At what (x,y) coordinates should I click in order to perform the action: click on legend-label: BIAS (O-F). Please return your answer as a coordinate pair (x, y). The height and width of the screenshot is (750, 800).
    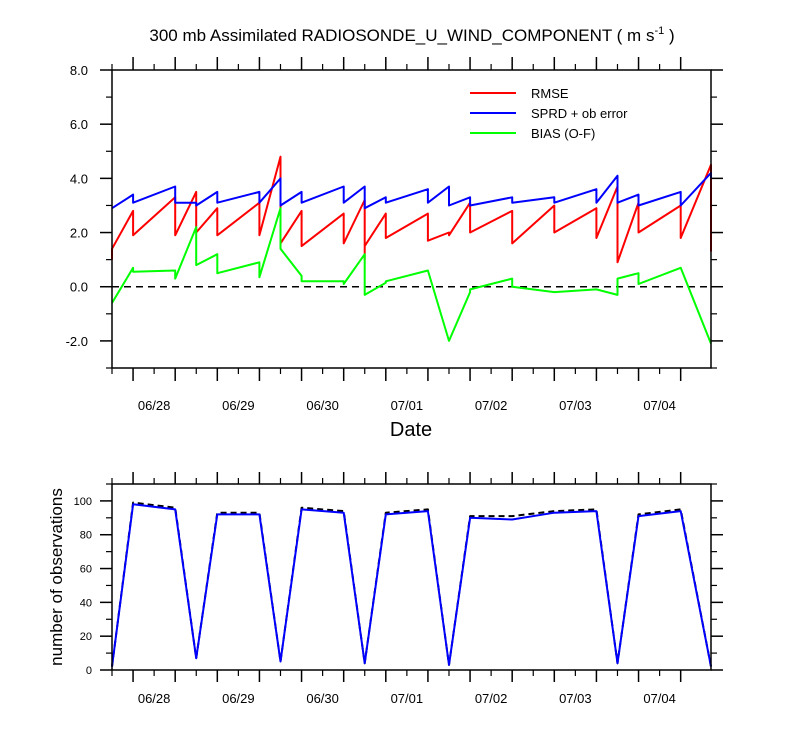
    Looking at the image, I should click on (563, 133).